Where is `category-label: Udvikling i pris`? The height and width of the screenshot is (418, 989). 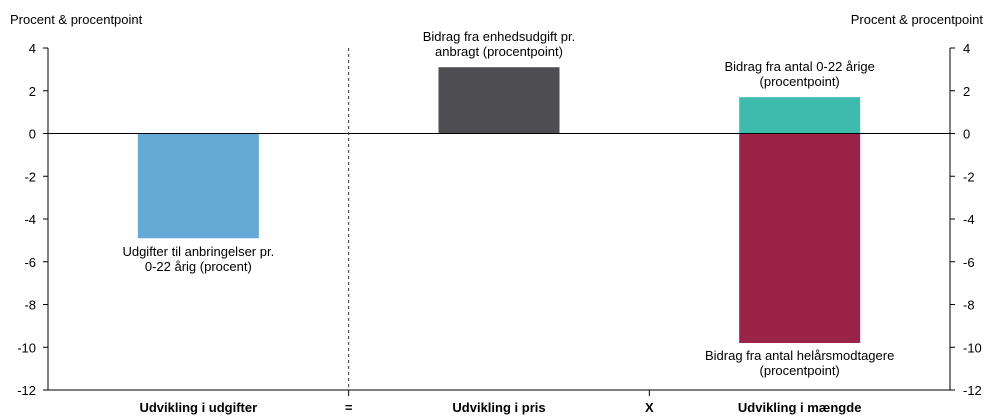 category-label: Udvikling i pris is located at coordinates (498, 407).